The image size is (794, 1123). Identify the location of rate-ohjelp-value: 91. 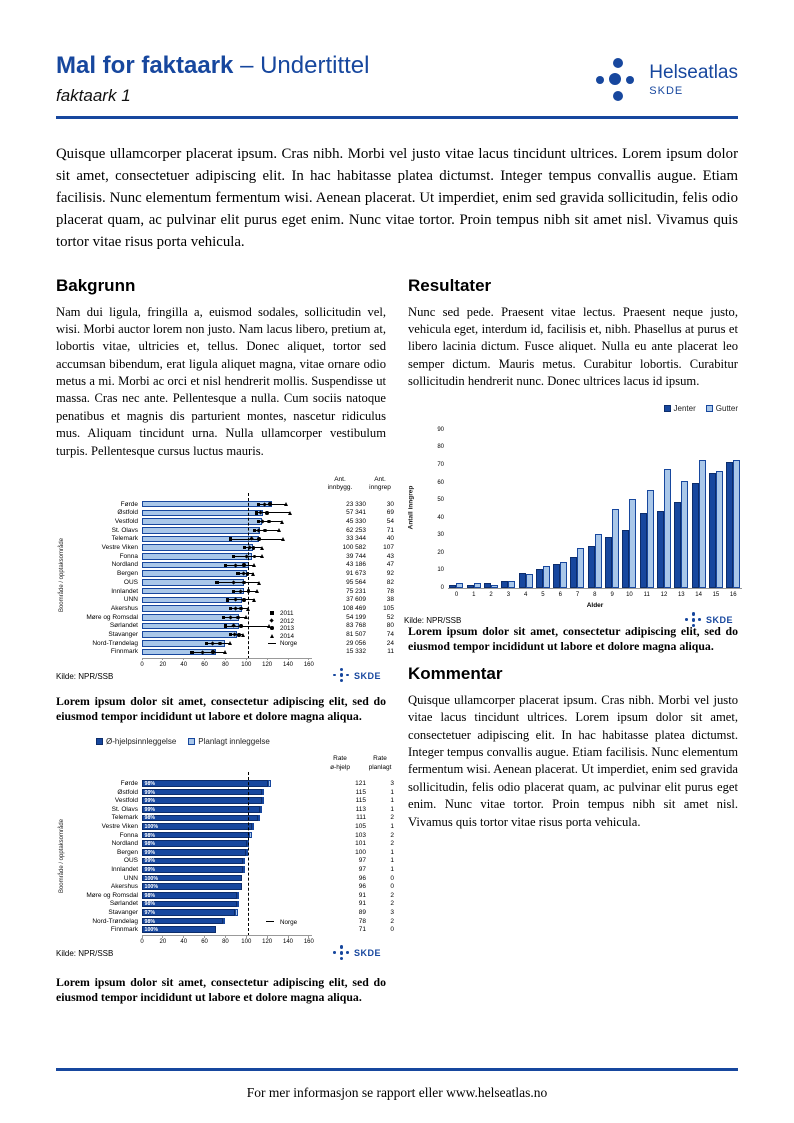
(362, 895).